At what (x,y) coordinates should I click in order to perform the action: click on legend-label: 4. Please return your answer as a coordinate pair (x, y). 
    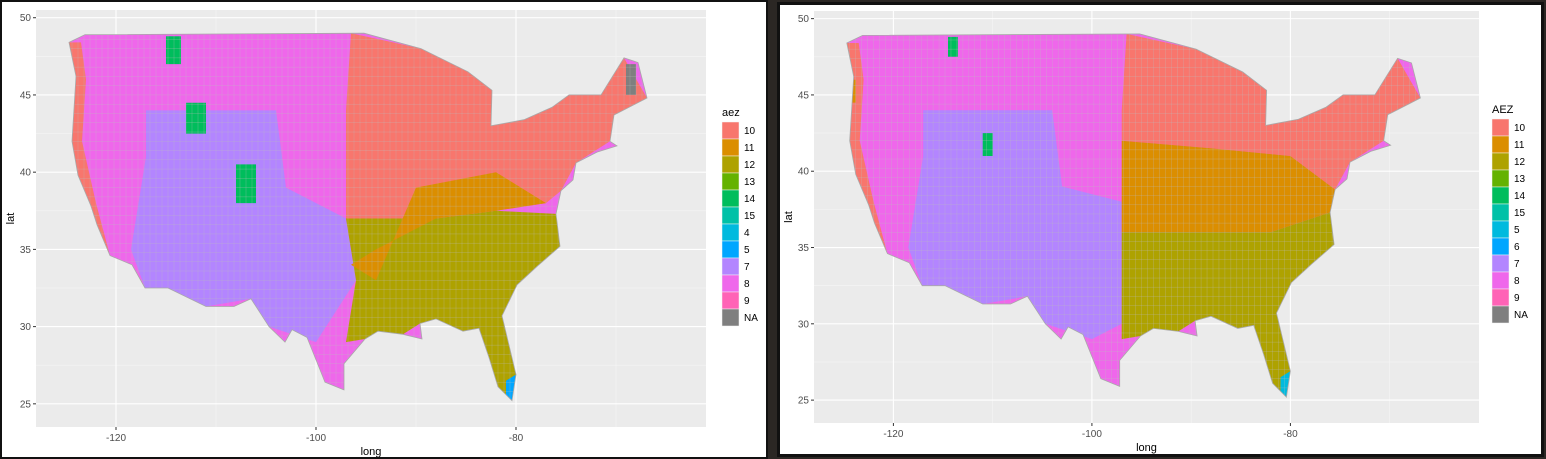
    Looking at the image, I should click on (747, 233).